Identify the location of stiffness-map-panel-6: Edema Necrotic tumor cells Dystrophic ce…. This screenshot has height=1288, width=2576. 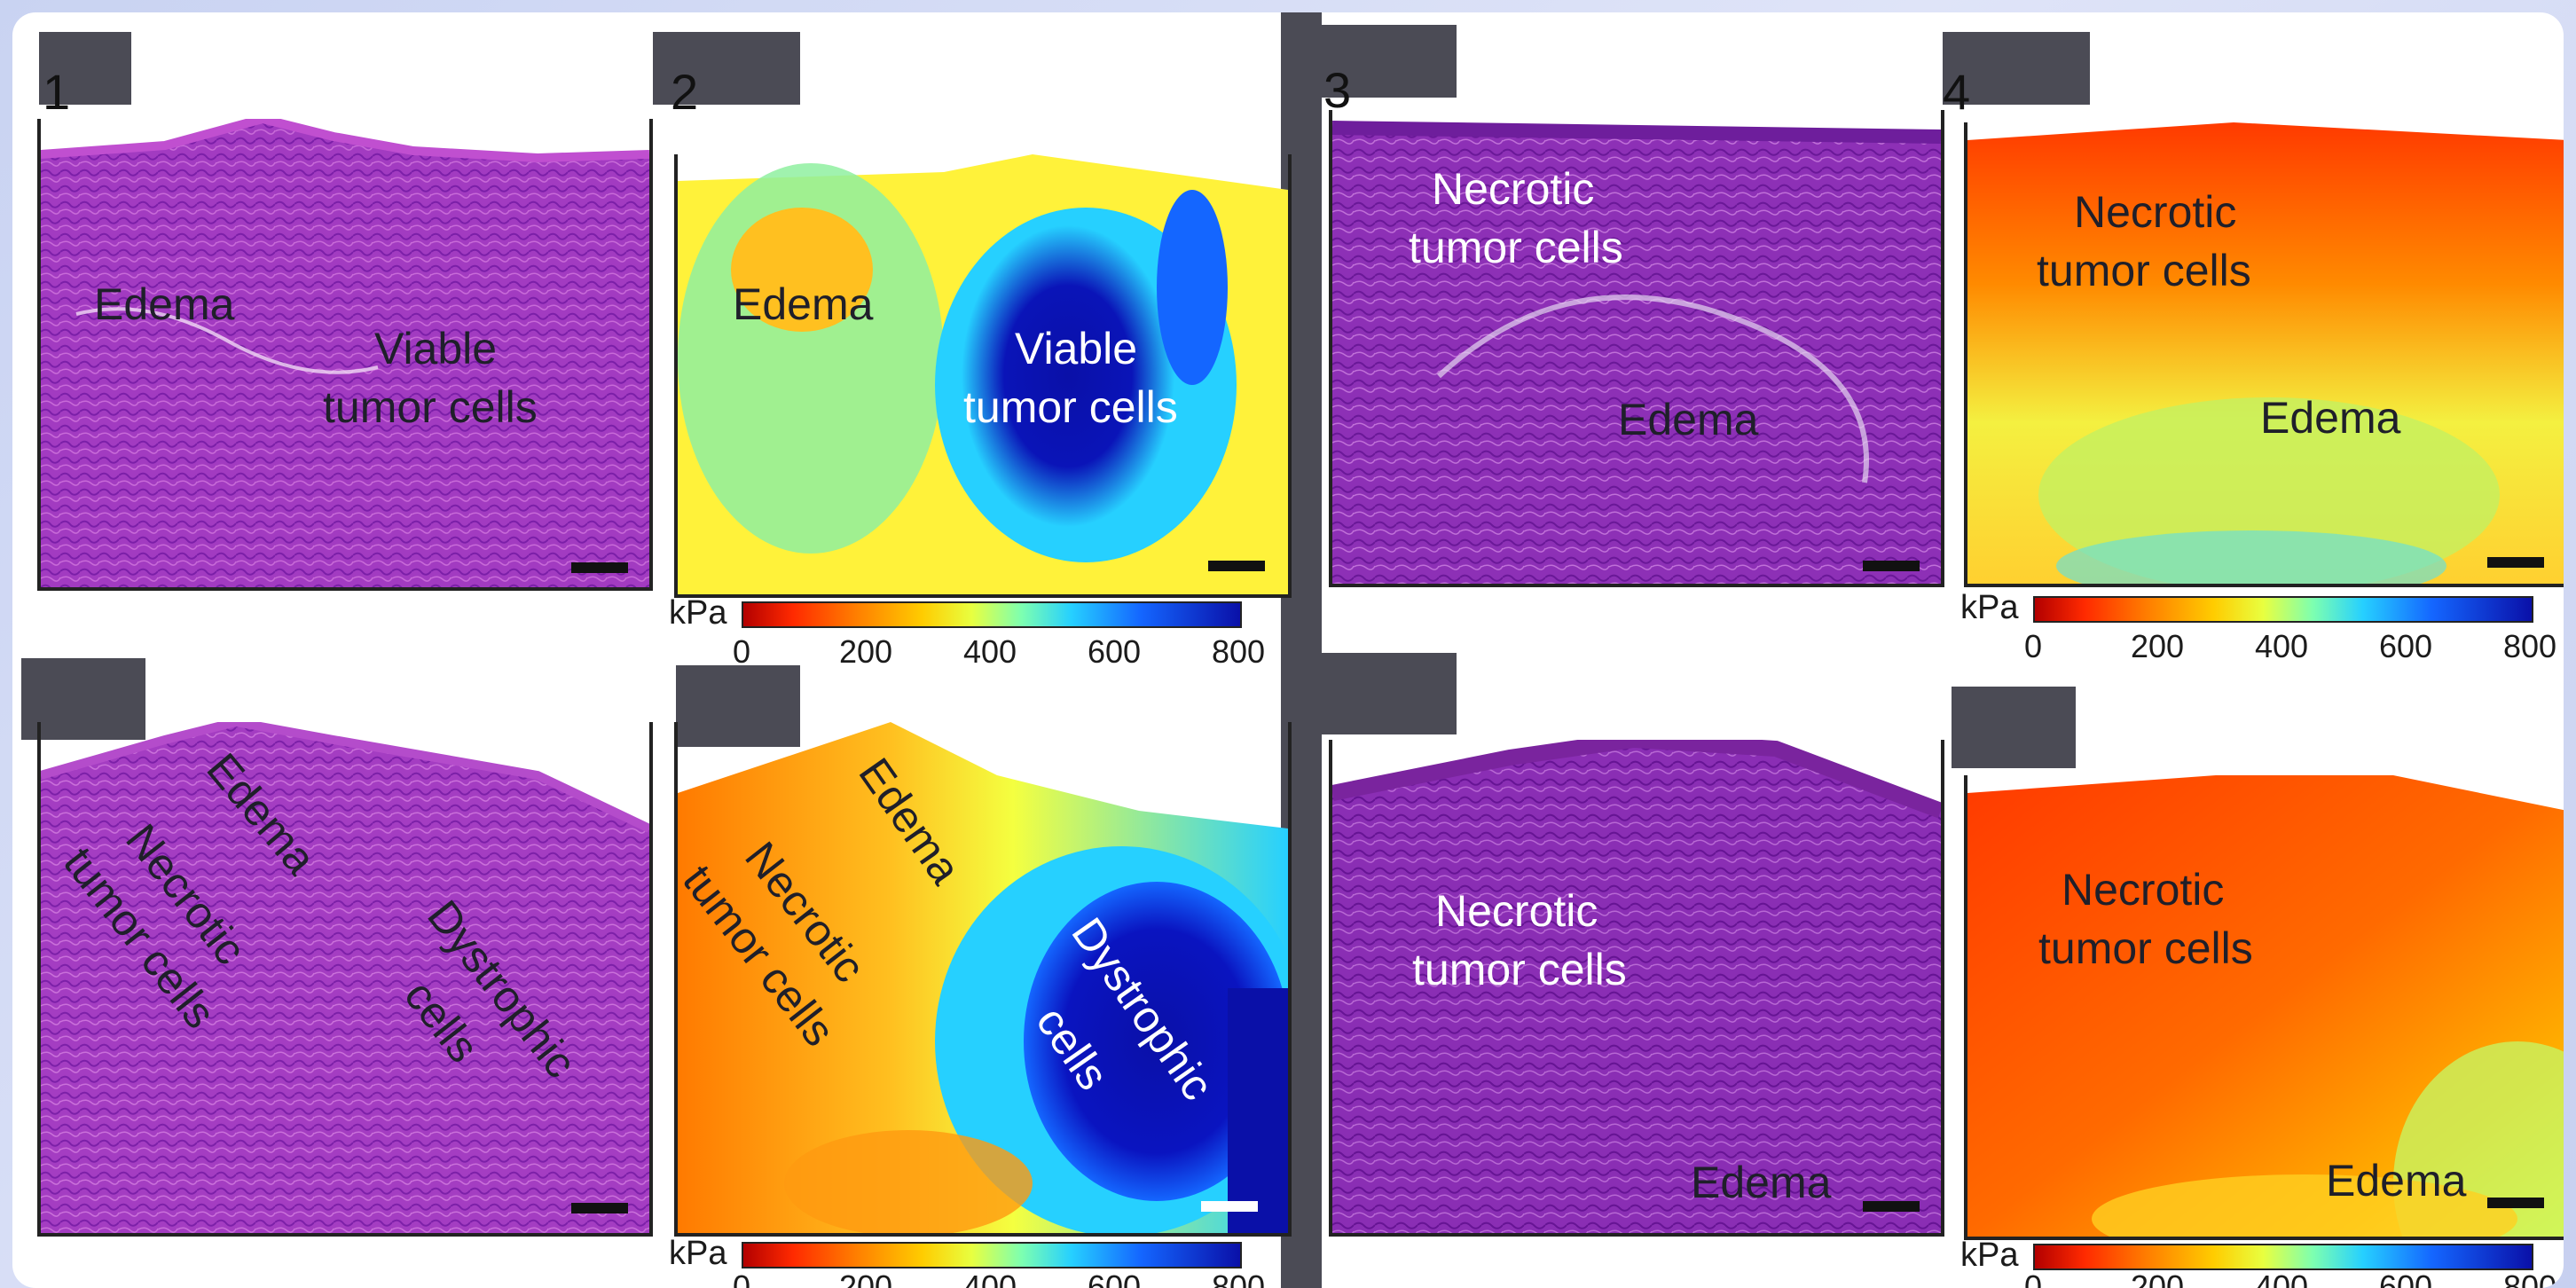
(983, 979).